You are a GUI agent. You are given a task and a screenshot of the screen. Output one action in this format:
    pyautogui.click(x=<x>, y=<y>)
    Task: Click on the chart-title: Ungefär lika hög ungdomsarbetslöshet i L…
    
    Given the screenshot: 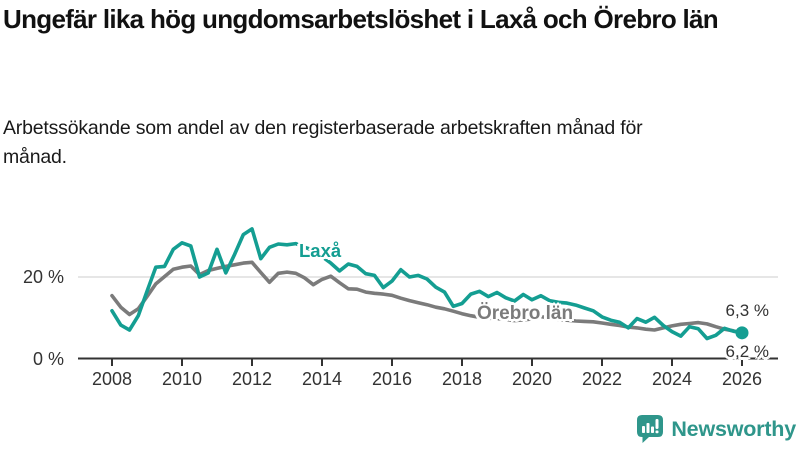 What is the action you would take?
    pyautogui.click(x=361, y=19)
    